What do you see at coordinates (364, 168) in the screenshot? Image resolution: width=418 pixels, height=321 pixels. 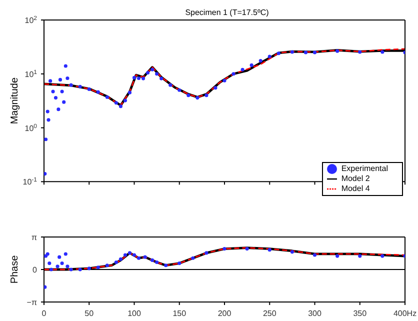 I see `legend-label: Experimental` at bounding box center [364, 168].